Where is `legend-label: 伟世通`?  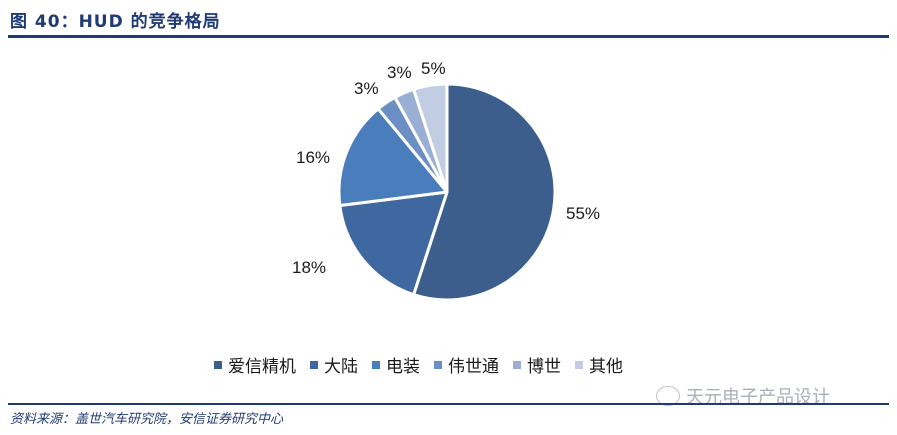 legend-label: 伟世通 is located at coordinates (473, 367).